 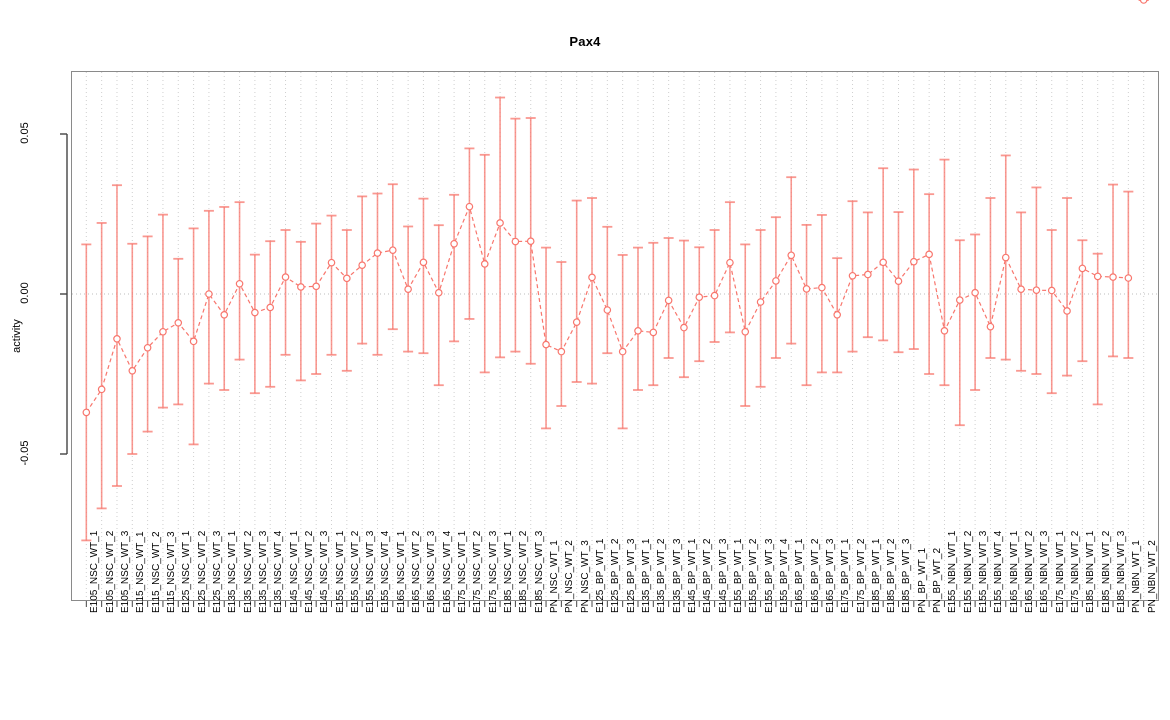 What do you see at coordinates (892, 576) in the screenshot?
I see `x-tick-label: E185_BP_WT_2` at bounding box center [892, 576].